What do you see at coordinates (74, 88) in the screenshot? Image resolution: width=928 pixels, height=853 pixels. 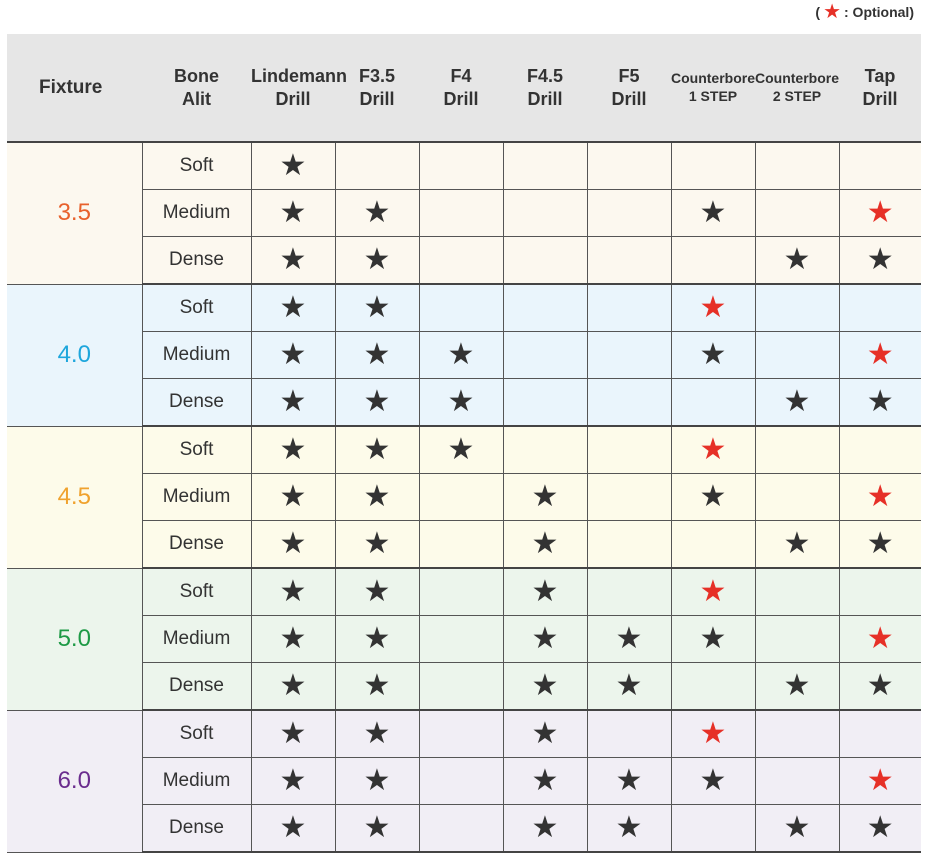 I see `header-fixture: Fixture` at bounding box center [74, 88].